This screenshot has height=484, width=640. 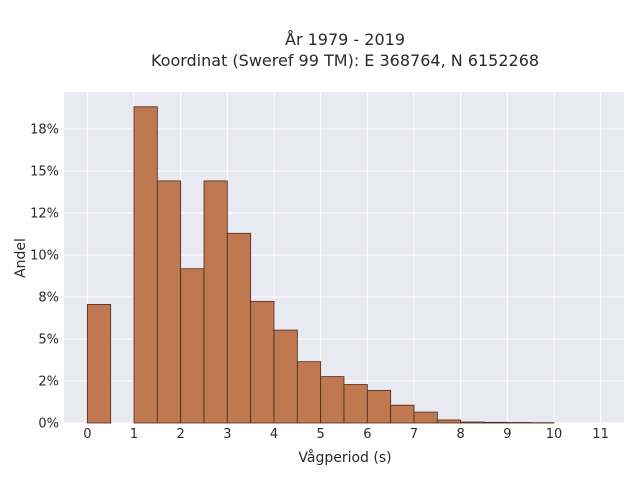 I want to click on x-tick-label: 11, so click(x=600, y=434).